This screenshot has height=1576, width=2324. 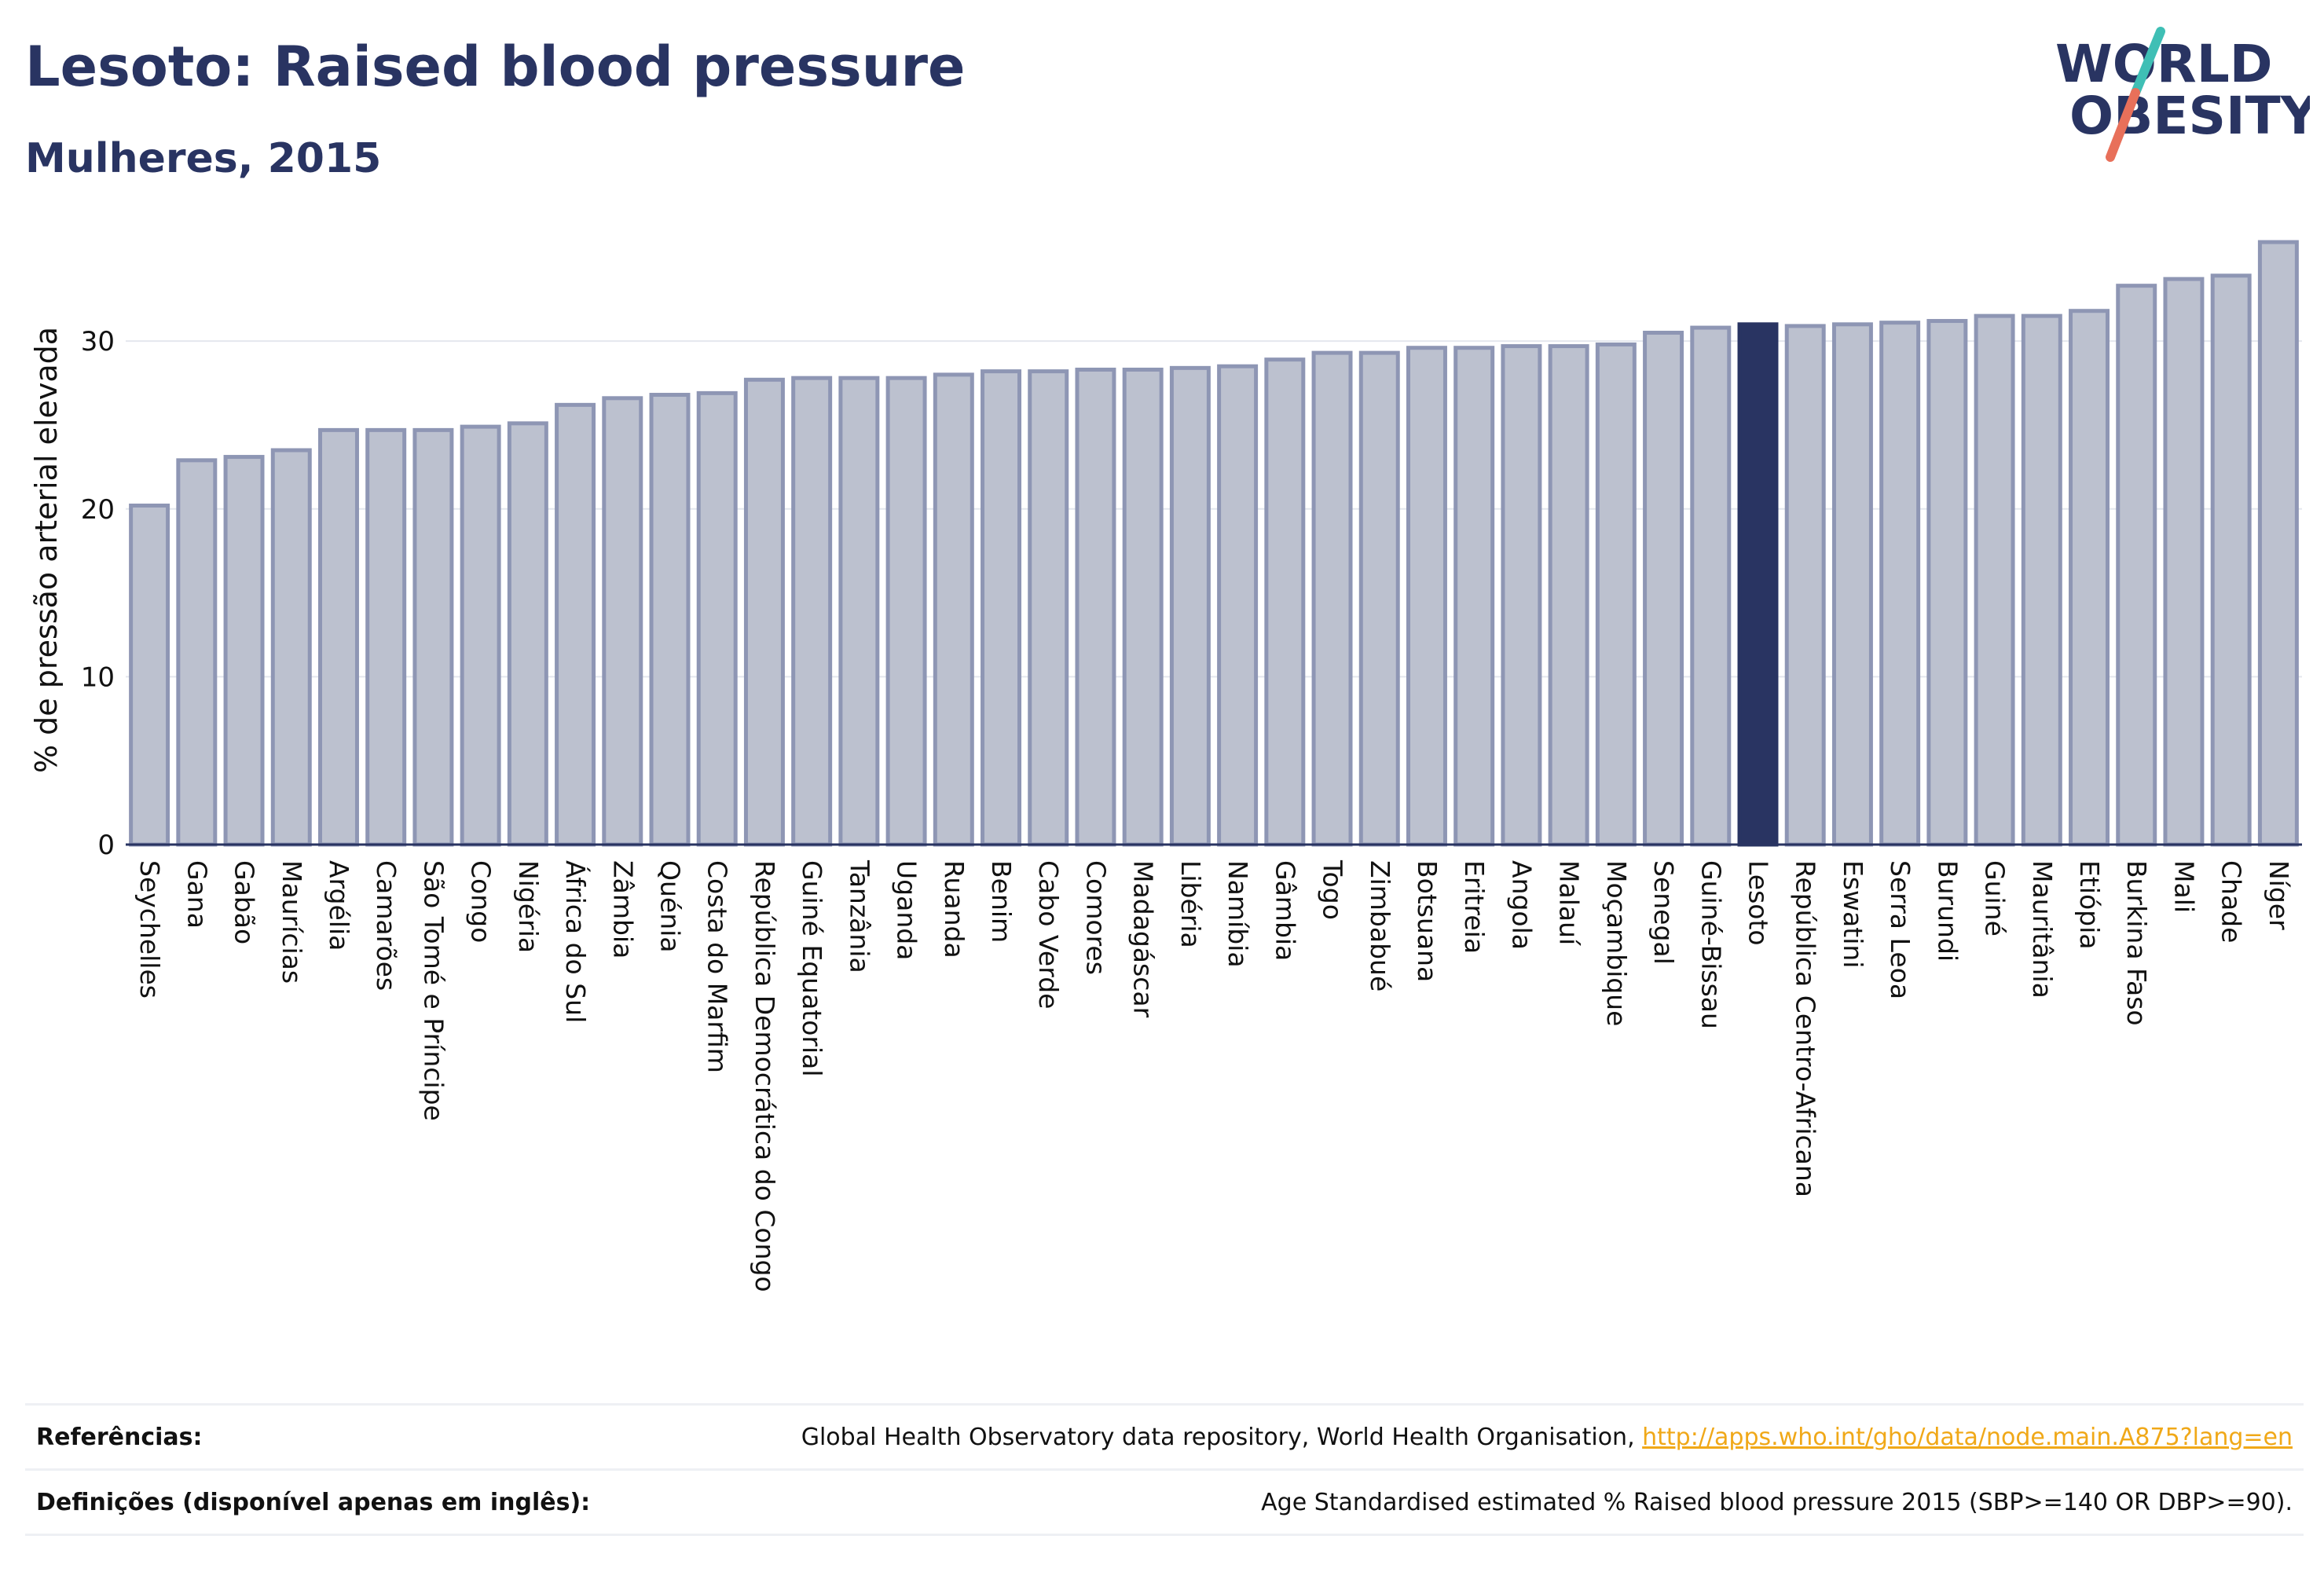 What do you see at coordinates (98, 510) in the screenshot?
I see `y-tick-label: 20` at bounding box center [98, 510].